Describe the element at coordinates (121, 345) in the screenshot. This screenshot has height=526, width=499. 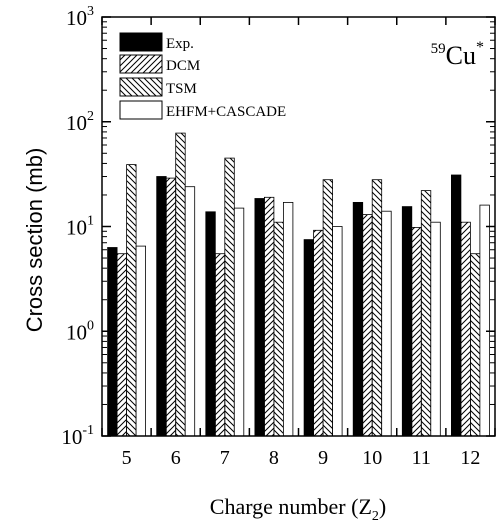
I see `bar-dcm-z5` at that location.